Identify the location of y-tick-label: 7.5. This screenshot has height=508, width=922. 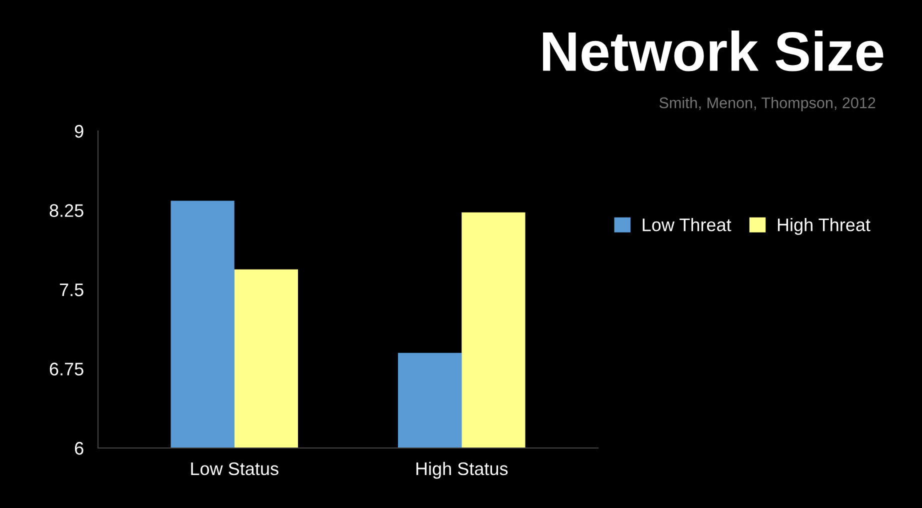
(72, 290).